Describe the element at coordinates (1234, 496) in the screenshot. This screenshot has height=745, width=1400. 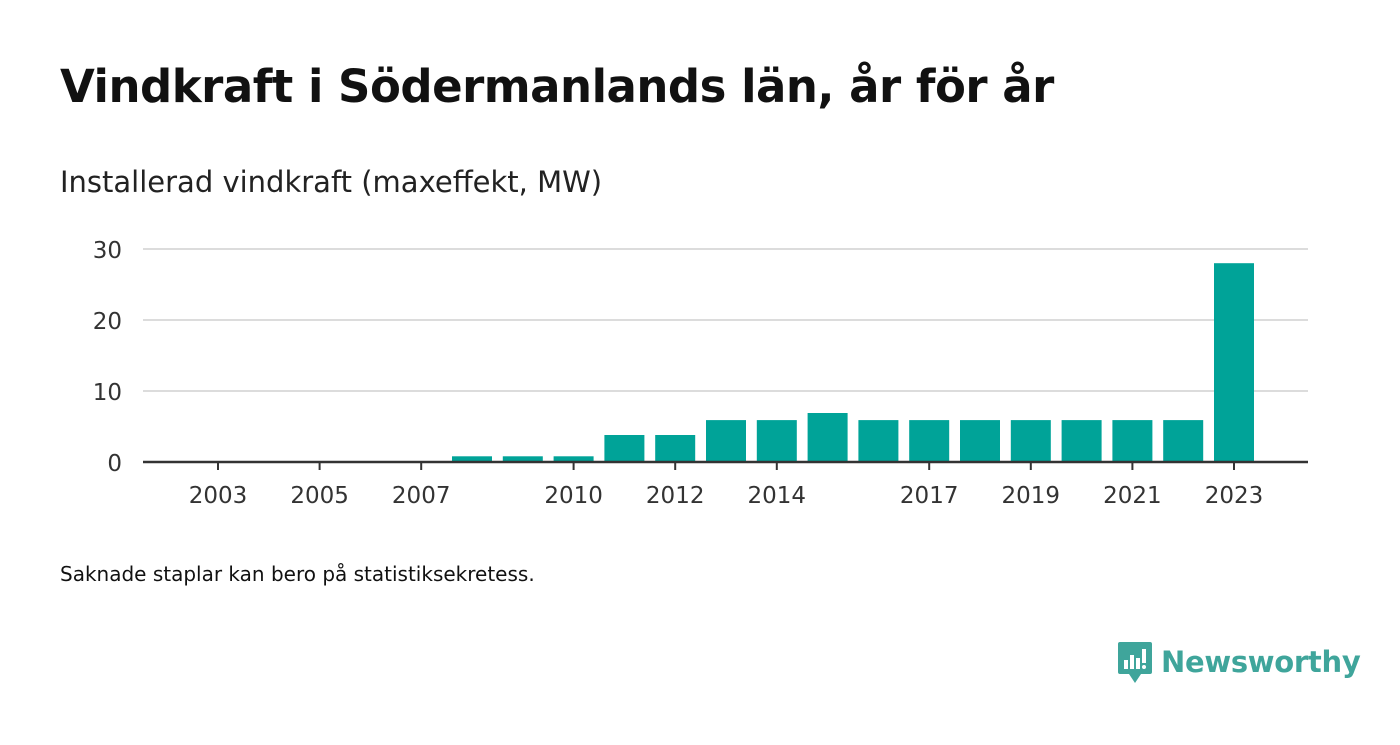
I see `x-tick-label: 2023` at that location.